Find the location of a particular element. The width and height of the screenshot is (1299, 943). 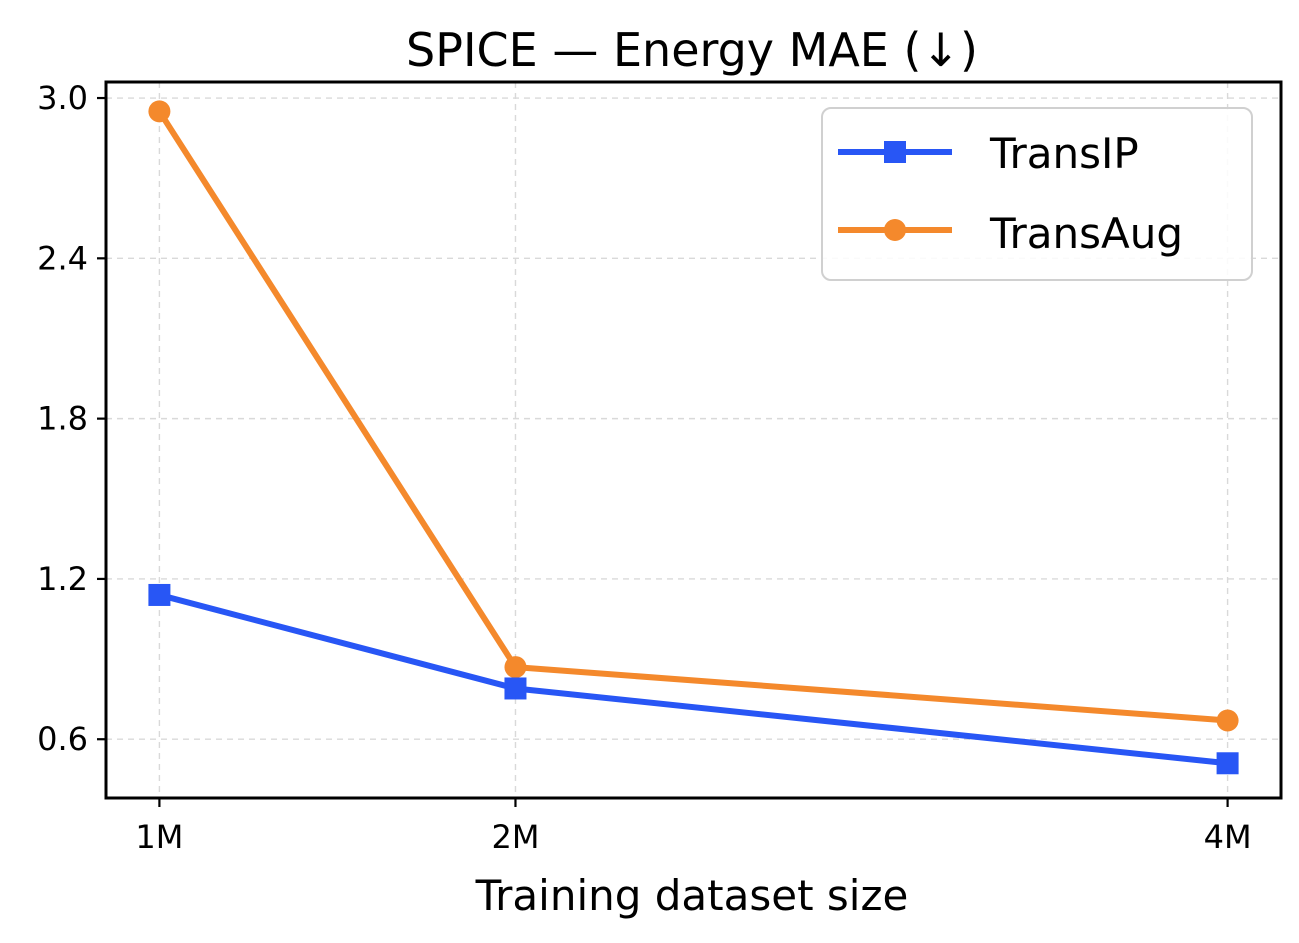

legend: TransIP TransAug is located at coordinates (1037, 194).